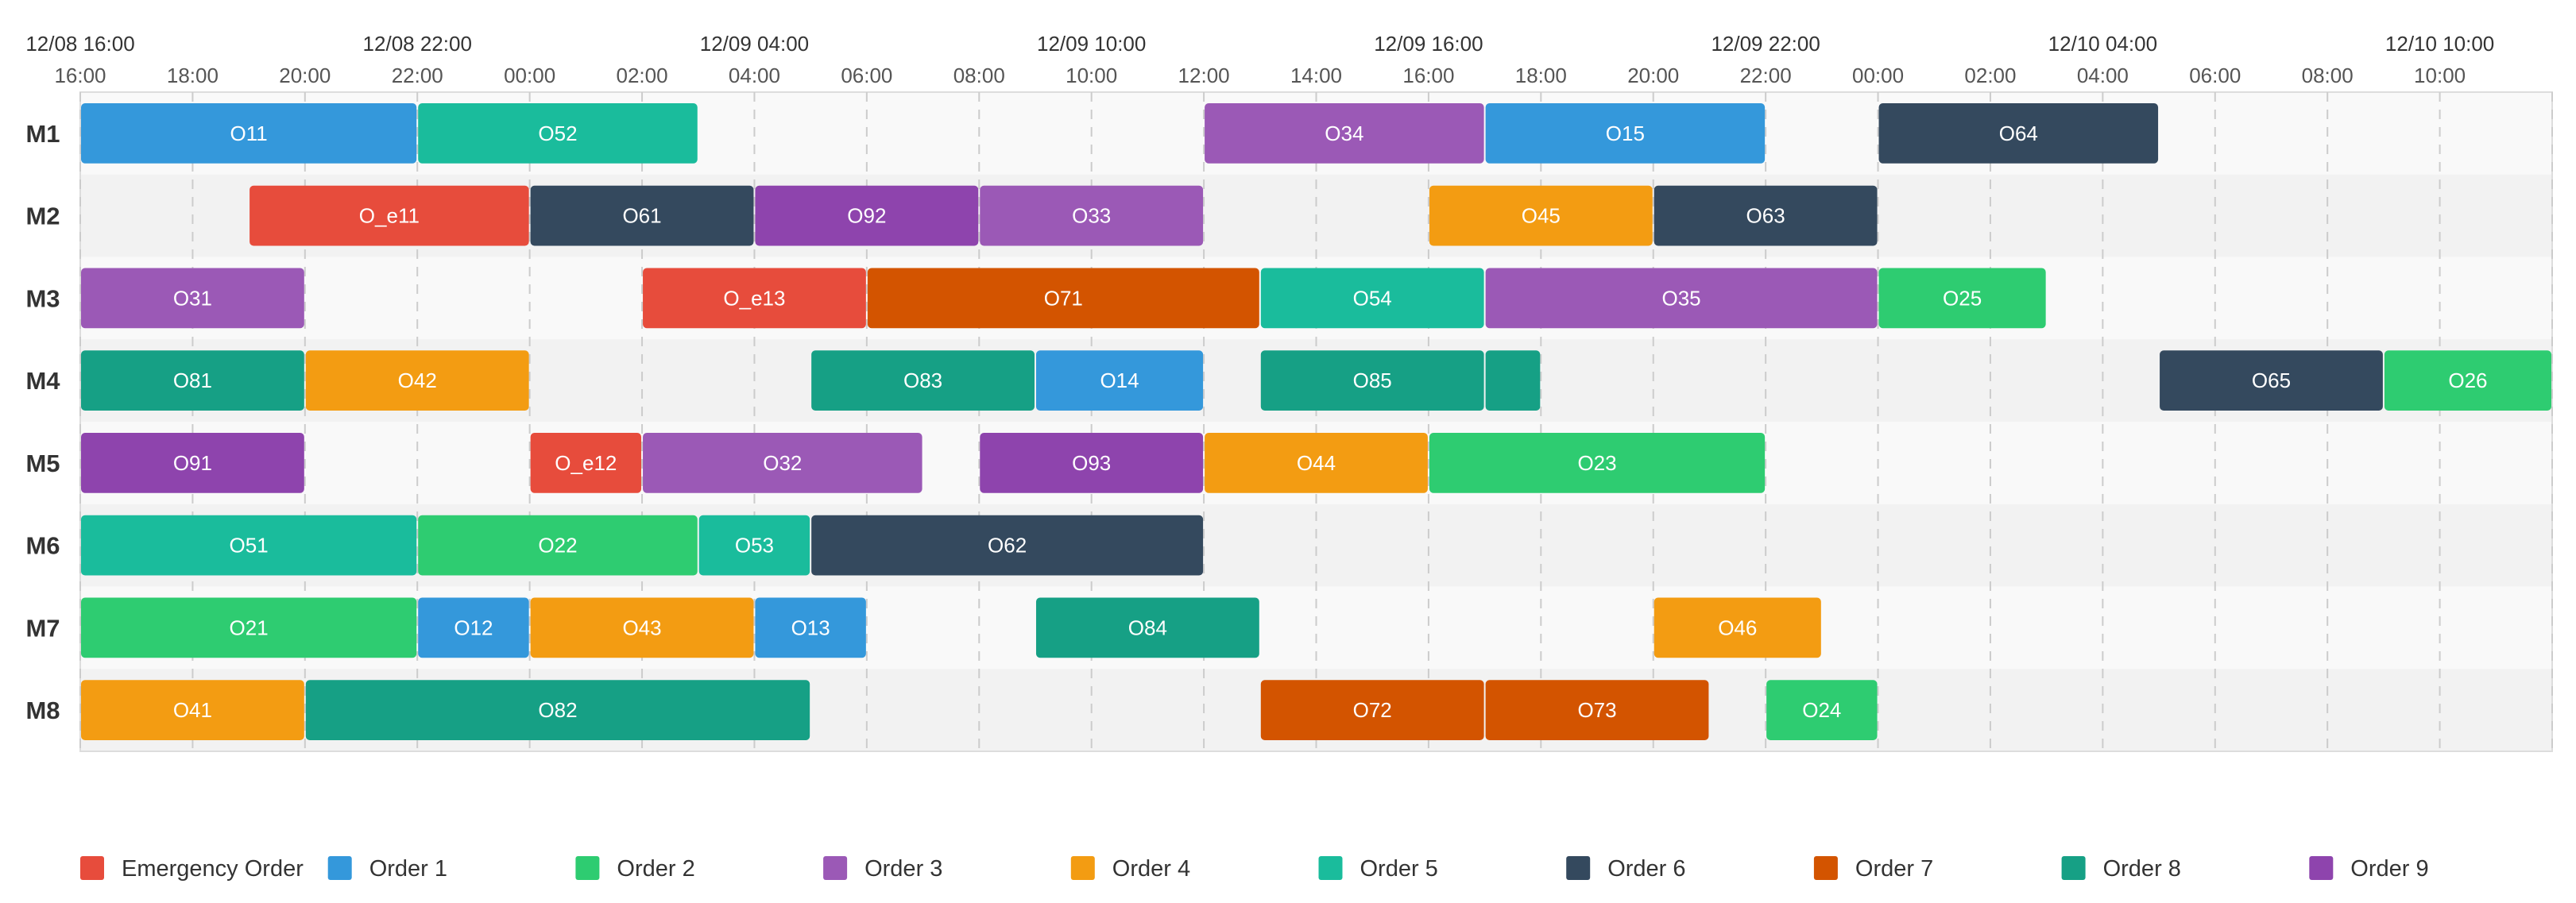 This screenshot has width=2576, height=903. I want to click on task-label: O43, so click(641, 627).